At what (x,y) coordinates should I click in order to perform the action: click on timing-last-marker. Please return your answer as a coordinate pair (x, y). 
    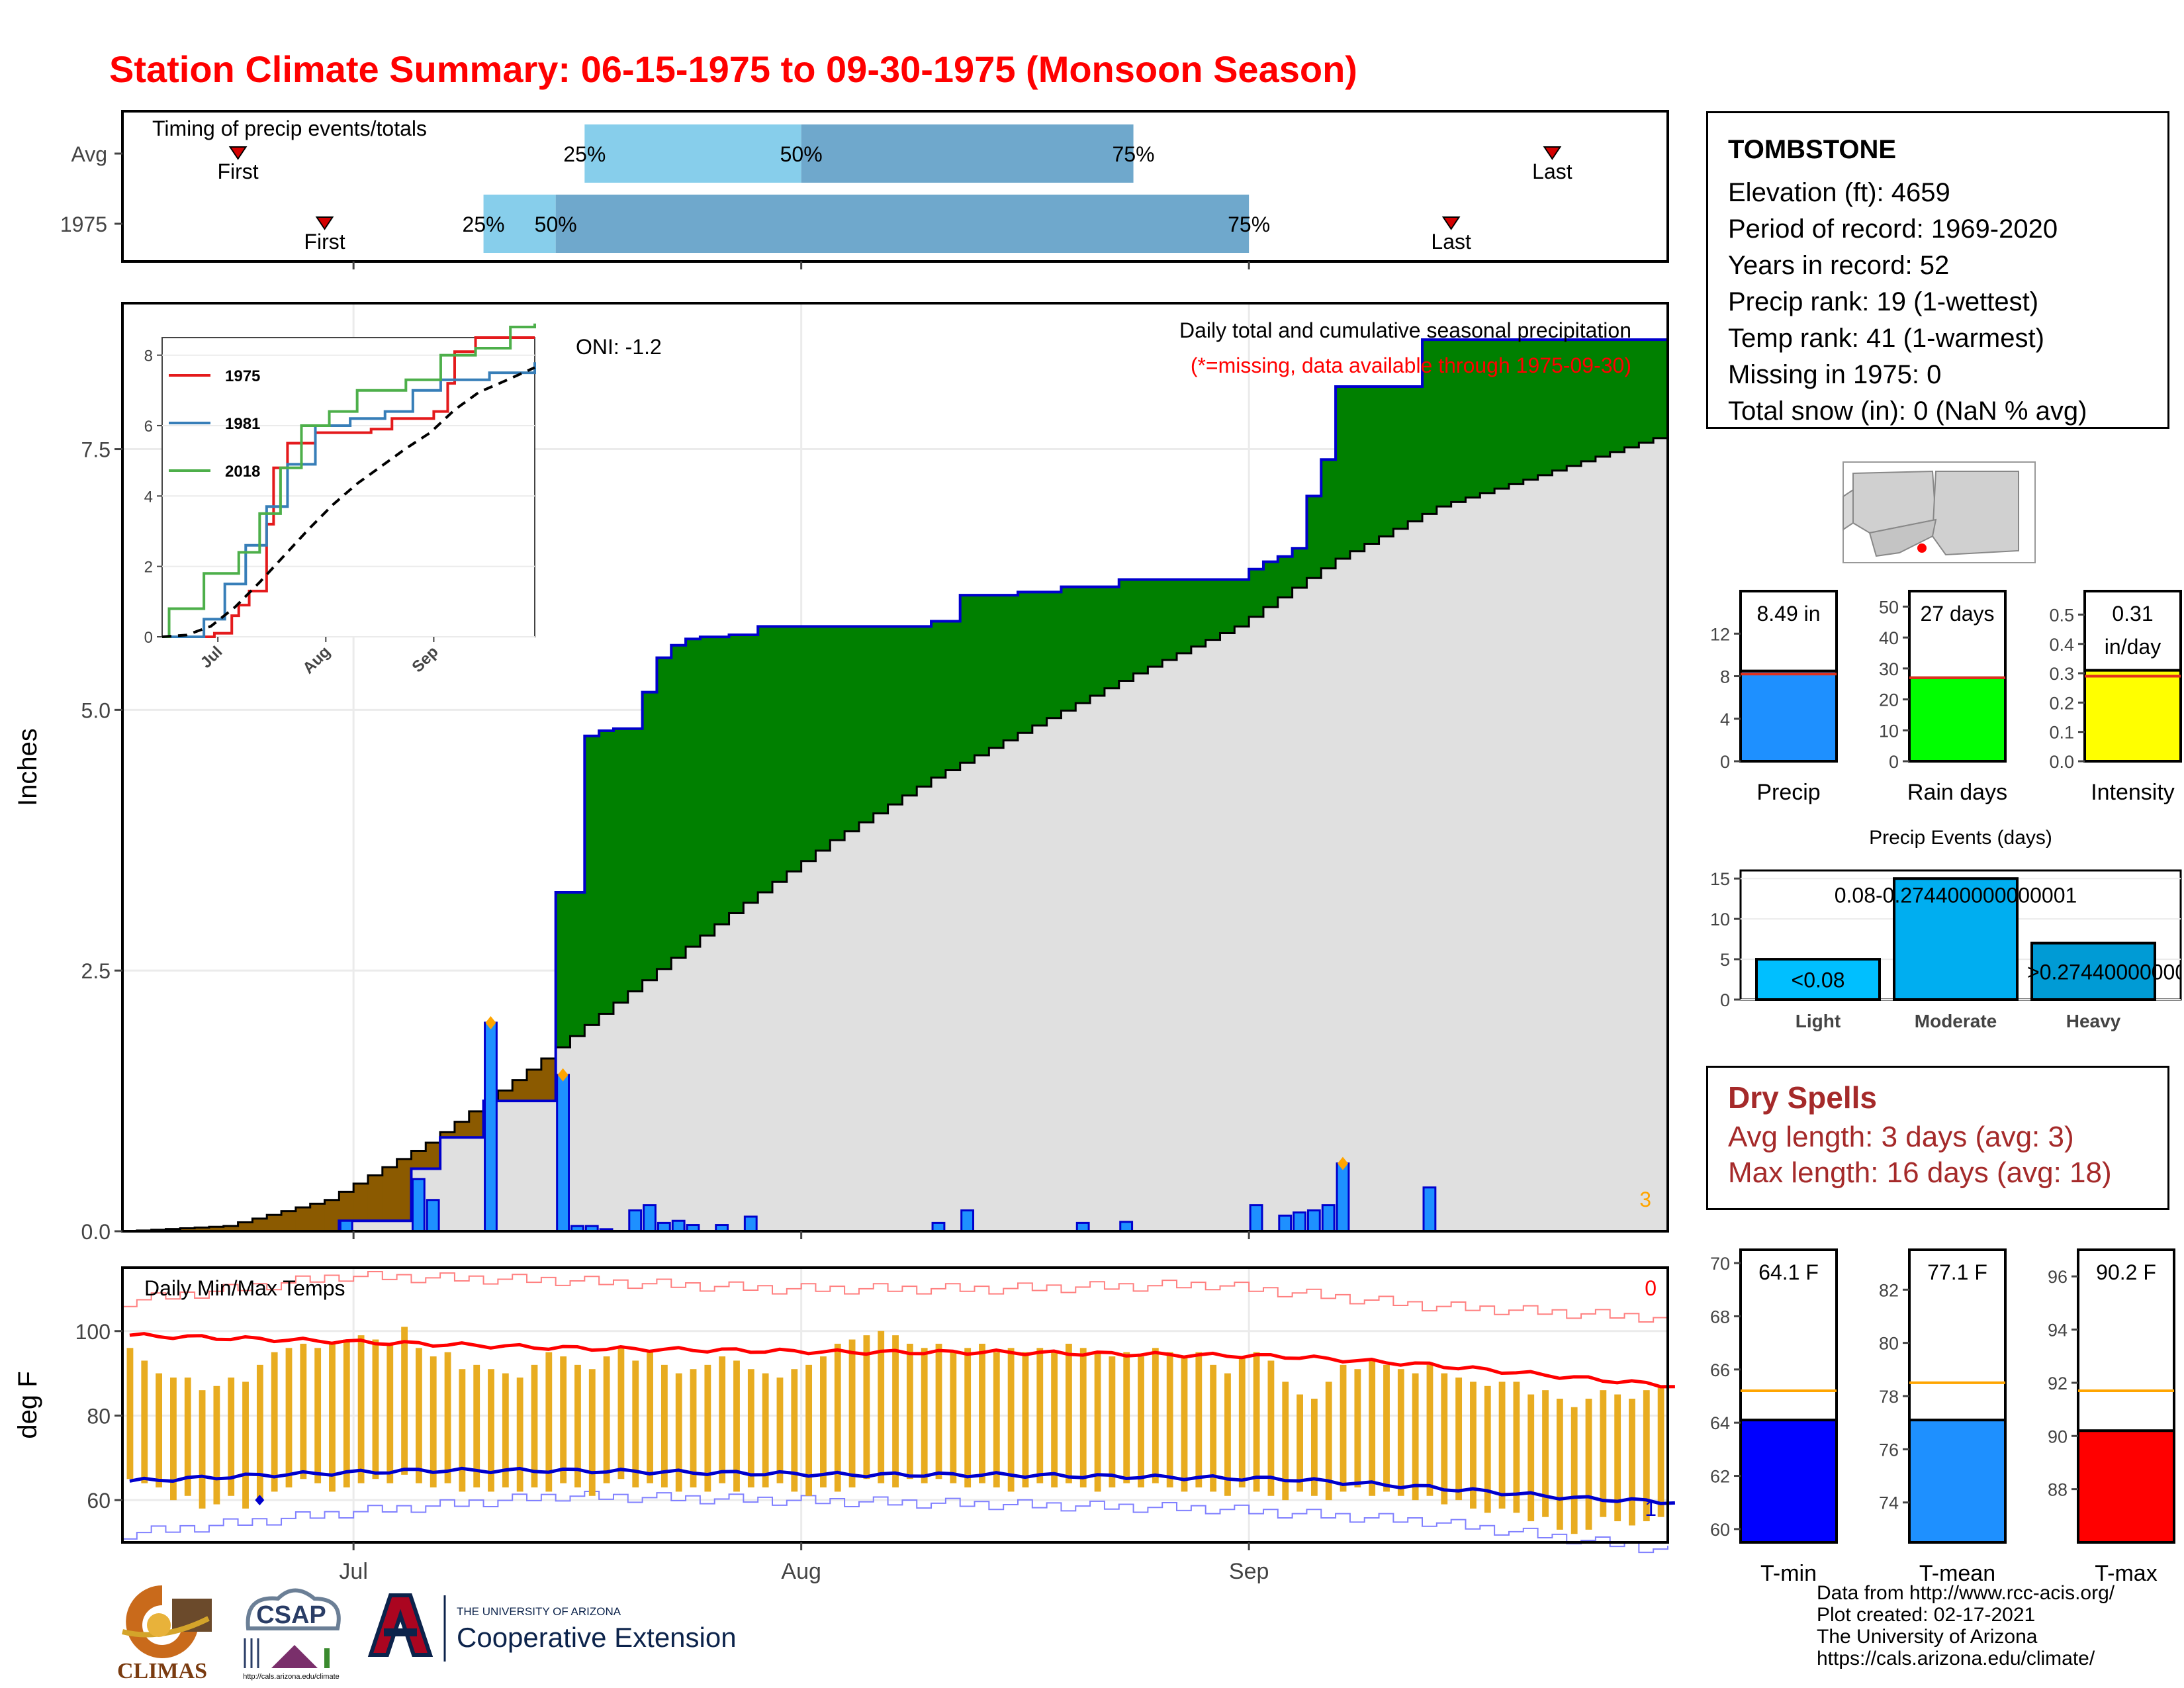
    Looking at the image, I should click on (1451, 223).